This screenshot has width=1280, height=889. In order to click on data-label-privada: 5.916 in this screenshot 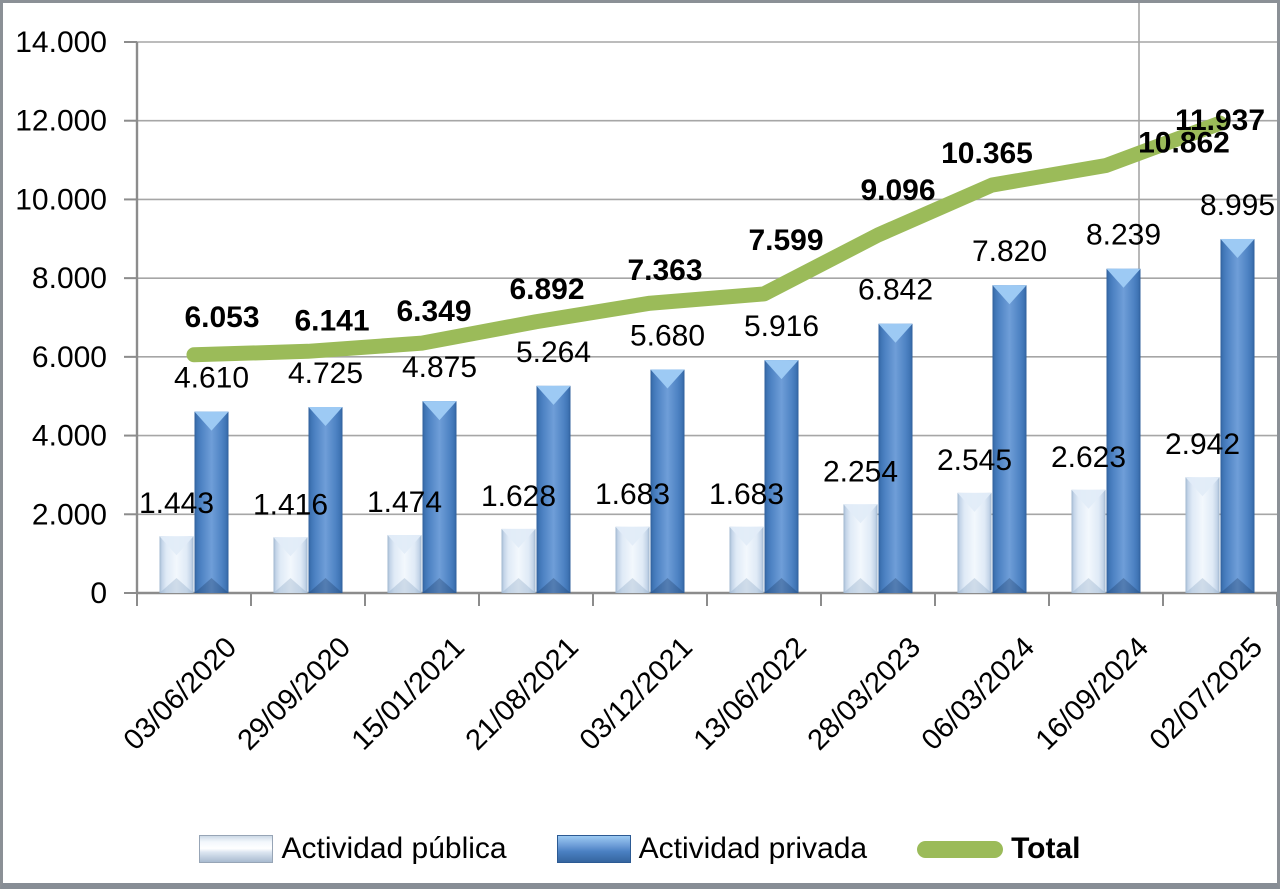, I will do `click(781, 326)`.